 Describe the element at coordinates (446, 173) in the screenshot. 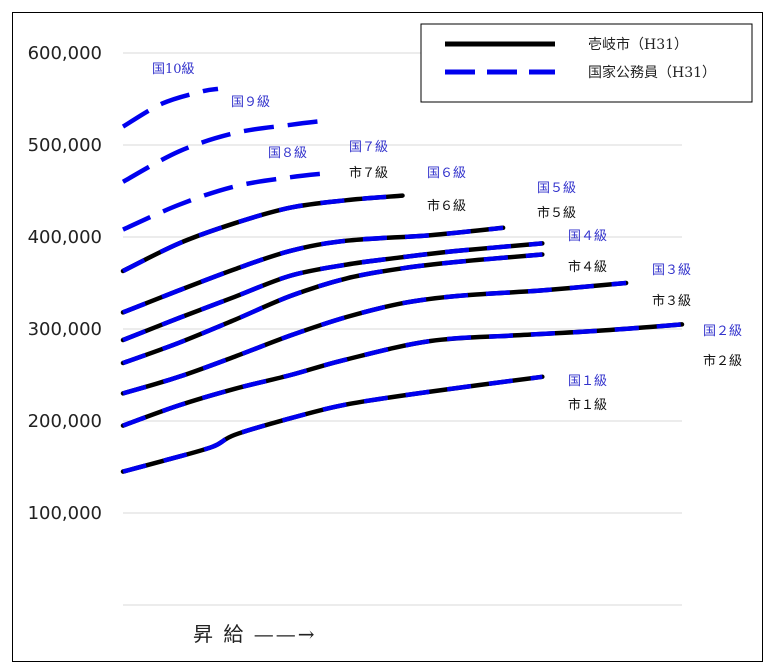

I see `label-kuni-6: 国６級` at that location.